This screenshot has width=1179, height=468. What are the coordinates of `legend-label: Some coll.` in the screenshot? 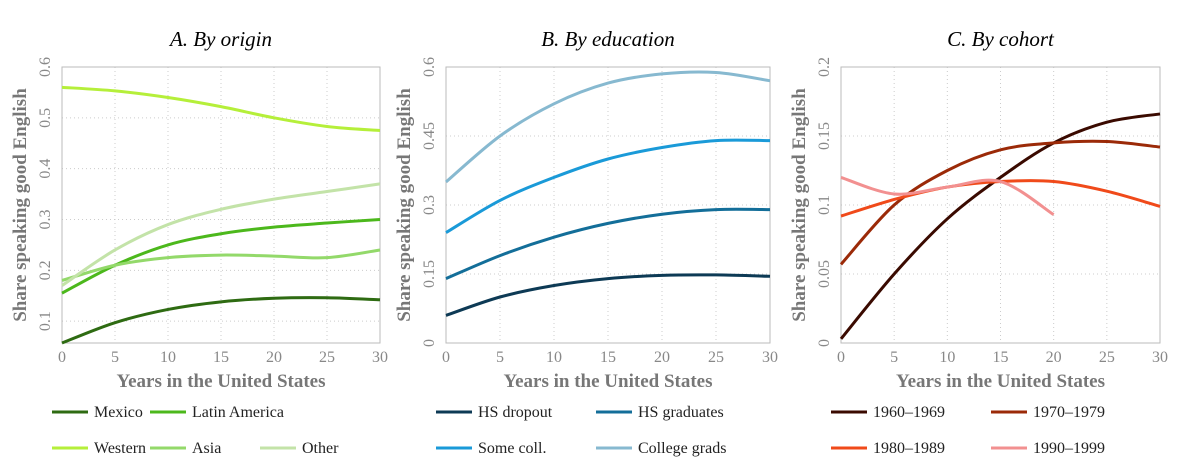 It's located at (512, 448).